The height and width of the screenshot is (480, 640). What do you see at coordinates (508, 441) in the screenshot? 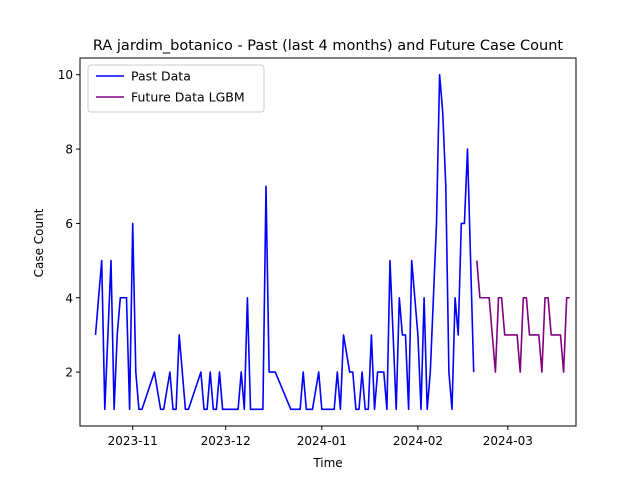
I see `x-tick-label: 2024-03` at bounding box center [508, 441].